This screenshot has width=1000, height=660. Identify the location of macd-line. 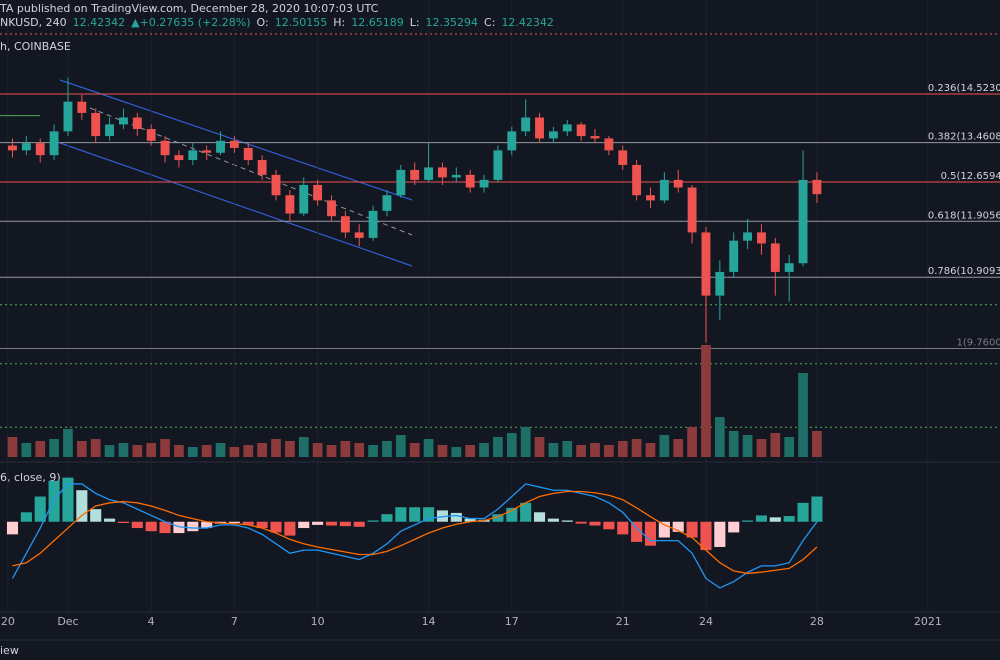
(414, 536).